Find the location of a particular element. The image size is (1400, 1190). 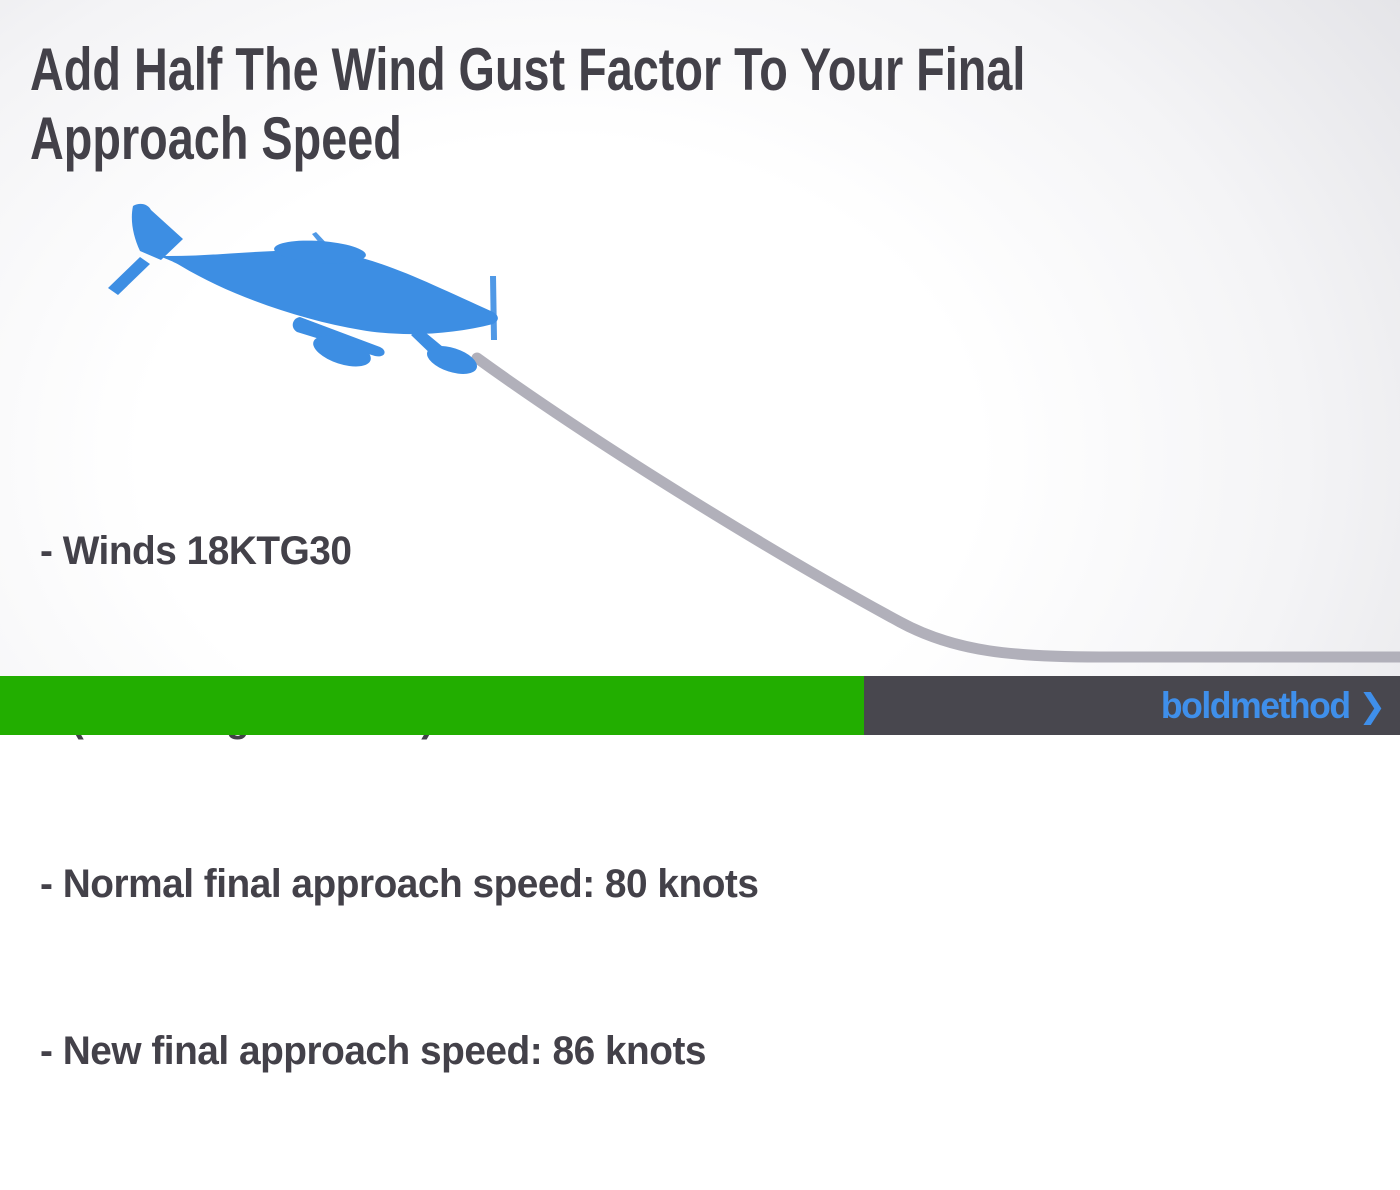

airplane-icon is located at coordinates (303, 288).